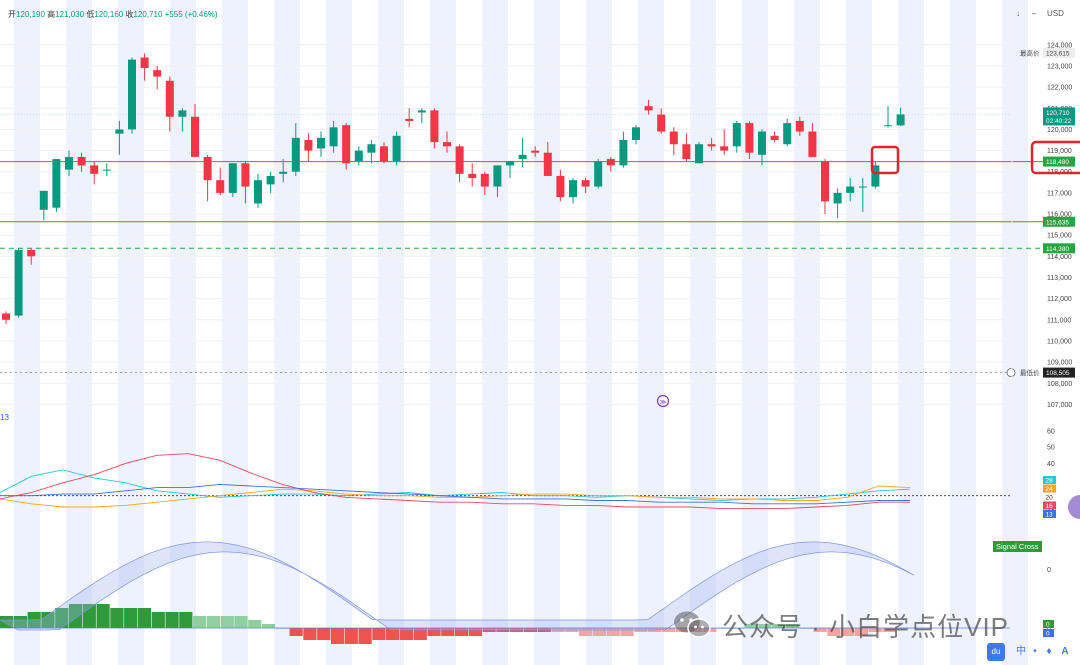 This screenshot has height=665, width=1080. What do you see at coordinates (1059, 193) in the screenshot?
I see `price-tick-label: 117,000` at bounding box center [1059, 193].